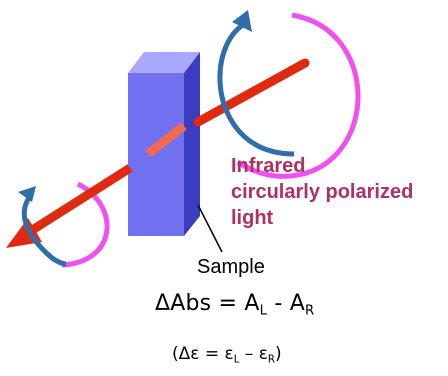  Describe the element at coordinates (27, 194) in the screenshot. I see `blue-arrowhead-lower` at that location.